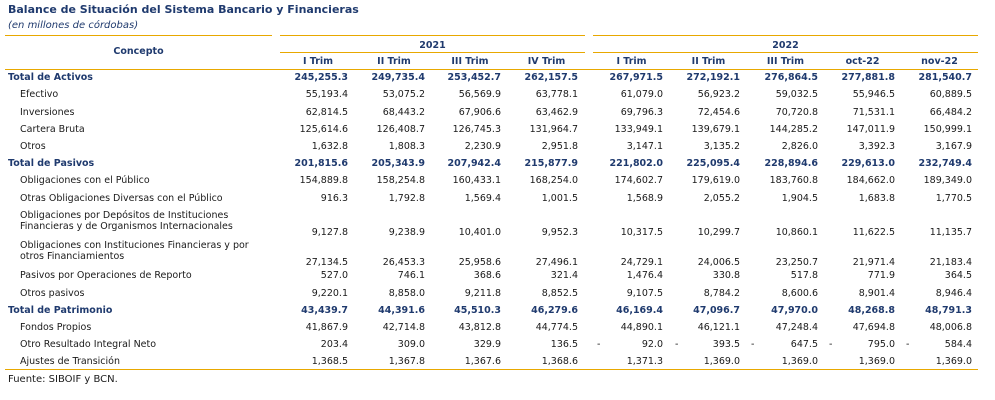 Image resolution: width=995 pixels, height=400 pixels. I want to click on table-bottom-line, so click(491, 369).